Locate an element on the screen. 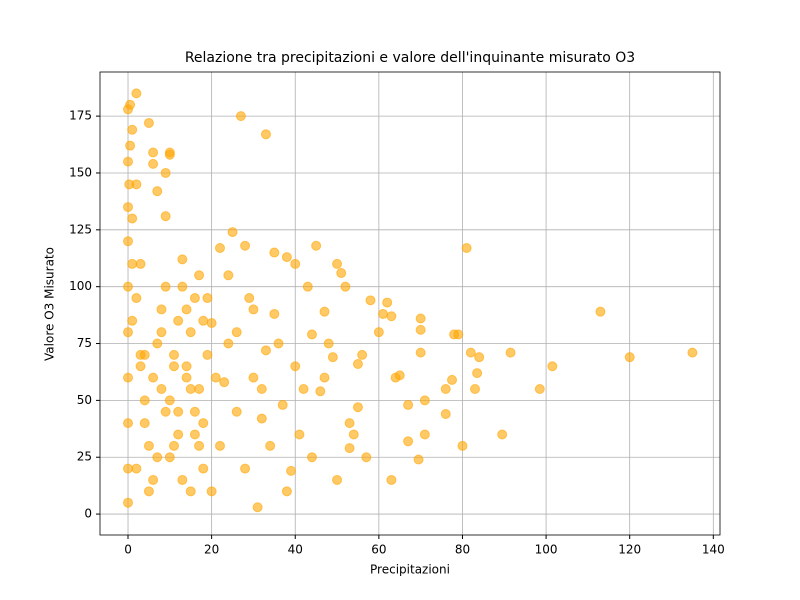 The height and width of the screenshot is (600, 800). y-tick-label: 25 is located at coordinates (84, 457).